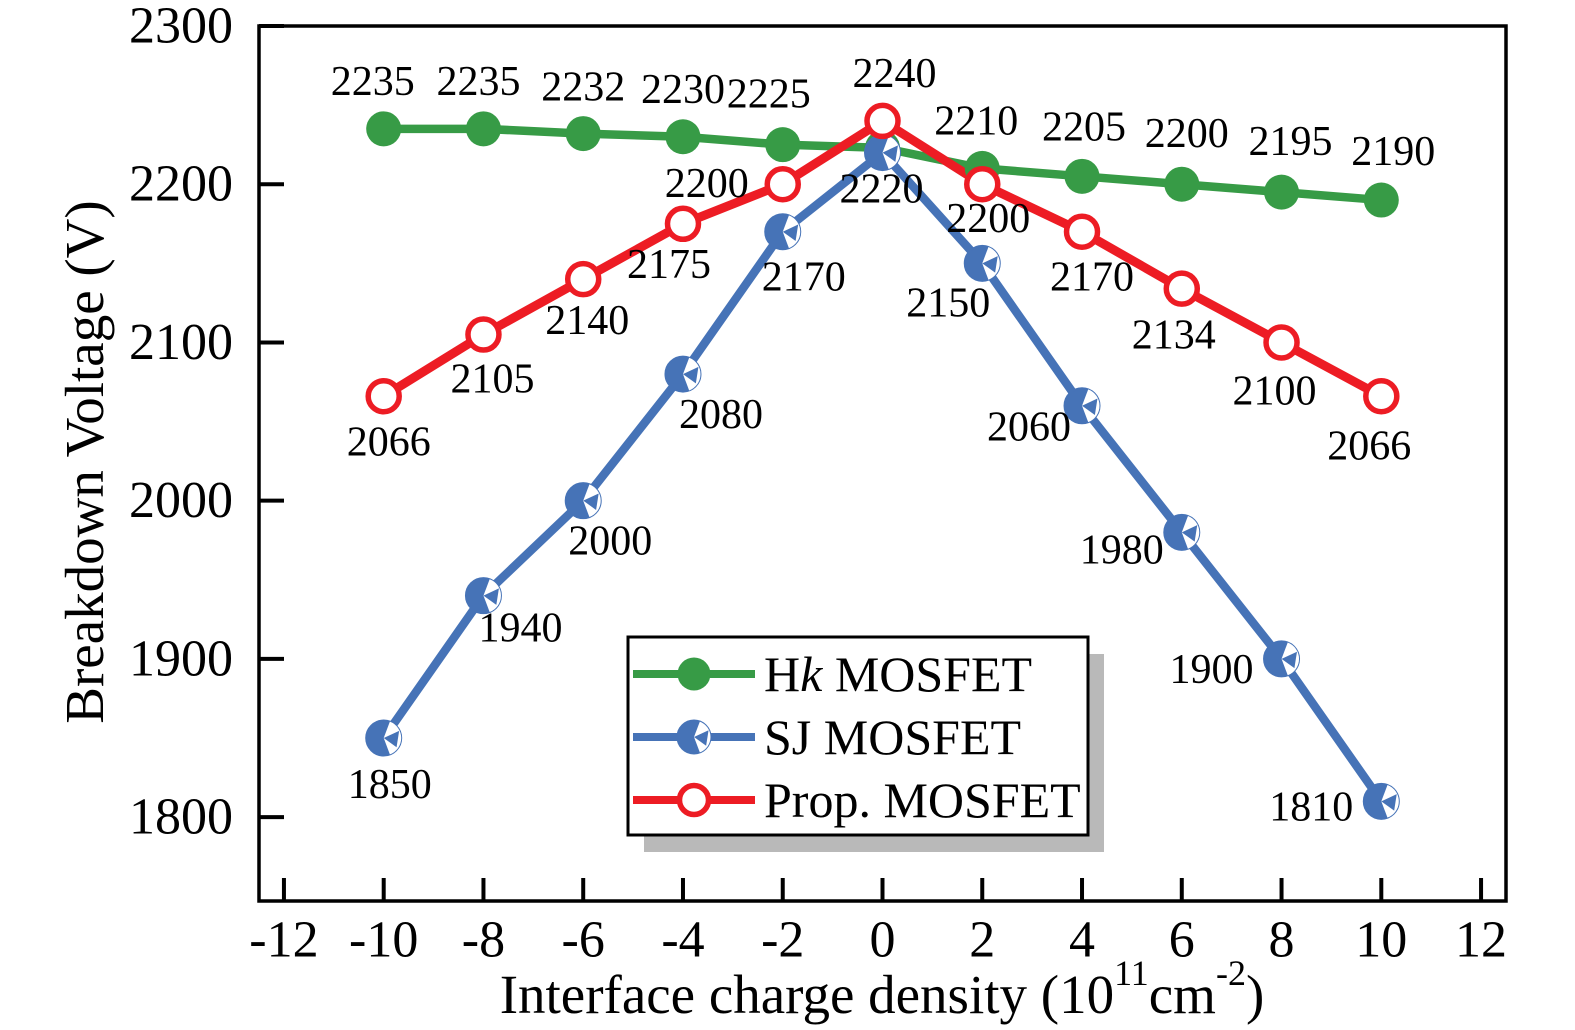 This screenshot has height=1030, width=1575. Describe the element at coordinates (1131, 973) in the screenshot. I see `x-axis-title-superscript: 11` at that location.